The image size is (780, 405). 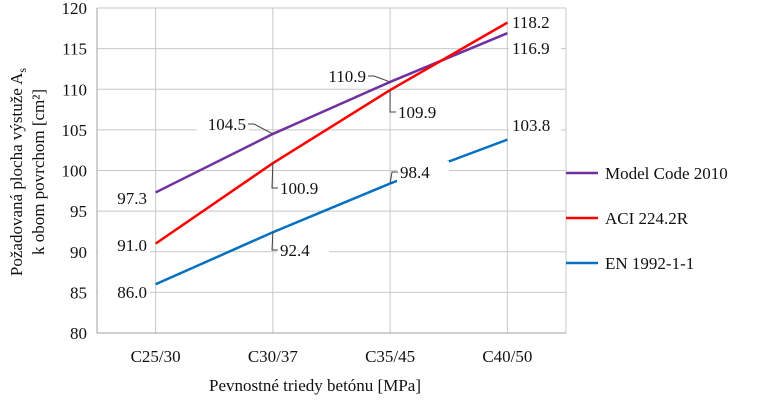 I want to click on data-label: 92.4, so click(x=295, y=250).